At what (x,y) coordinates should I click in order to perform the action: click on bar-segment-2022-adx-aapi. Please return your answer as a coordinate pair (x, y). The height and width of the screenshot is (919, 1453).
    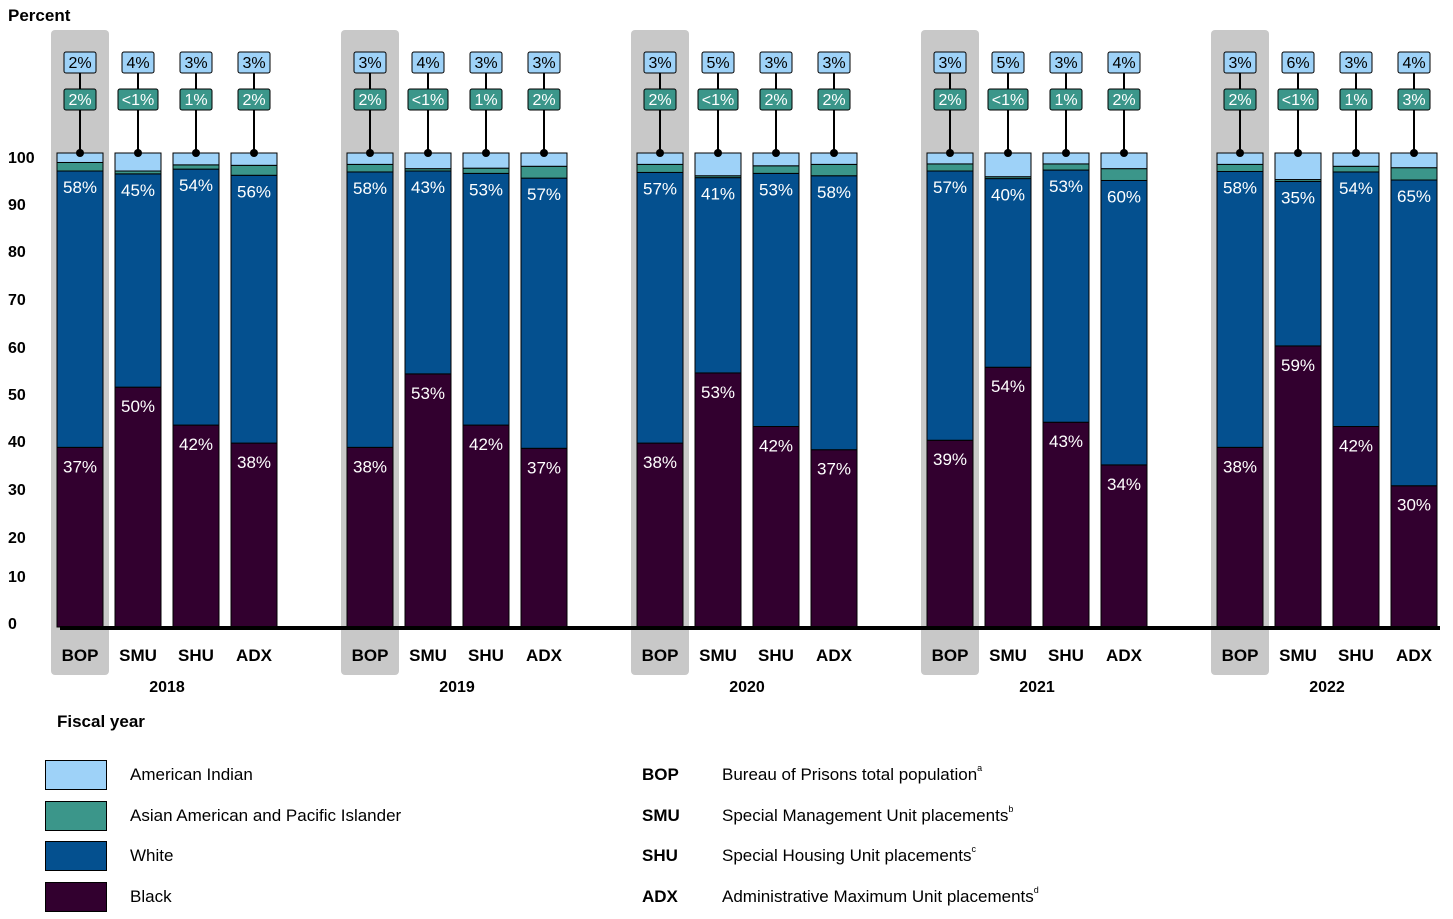
    Looking at the image, I should click on (1414, 174).